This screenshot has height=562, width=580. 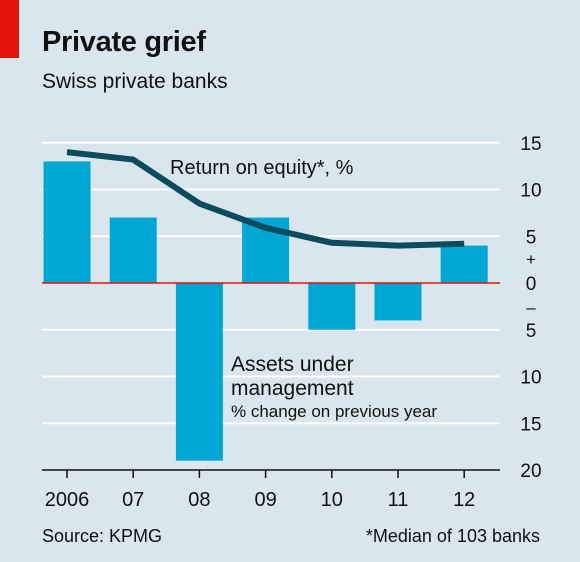 I want to click on x-tick-label: 11, so click(x=398, y=500).